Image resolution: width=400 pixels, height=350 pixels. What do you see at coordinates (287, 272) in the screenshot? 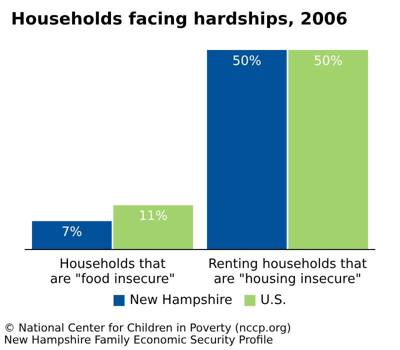
I see `x-tick-label: Renting households that are "housing insecure"` at bounding box center [287, 272].